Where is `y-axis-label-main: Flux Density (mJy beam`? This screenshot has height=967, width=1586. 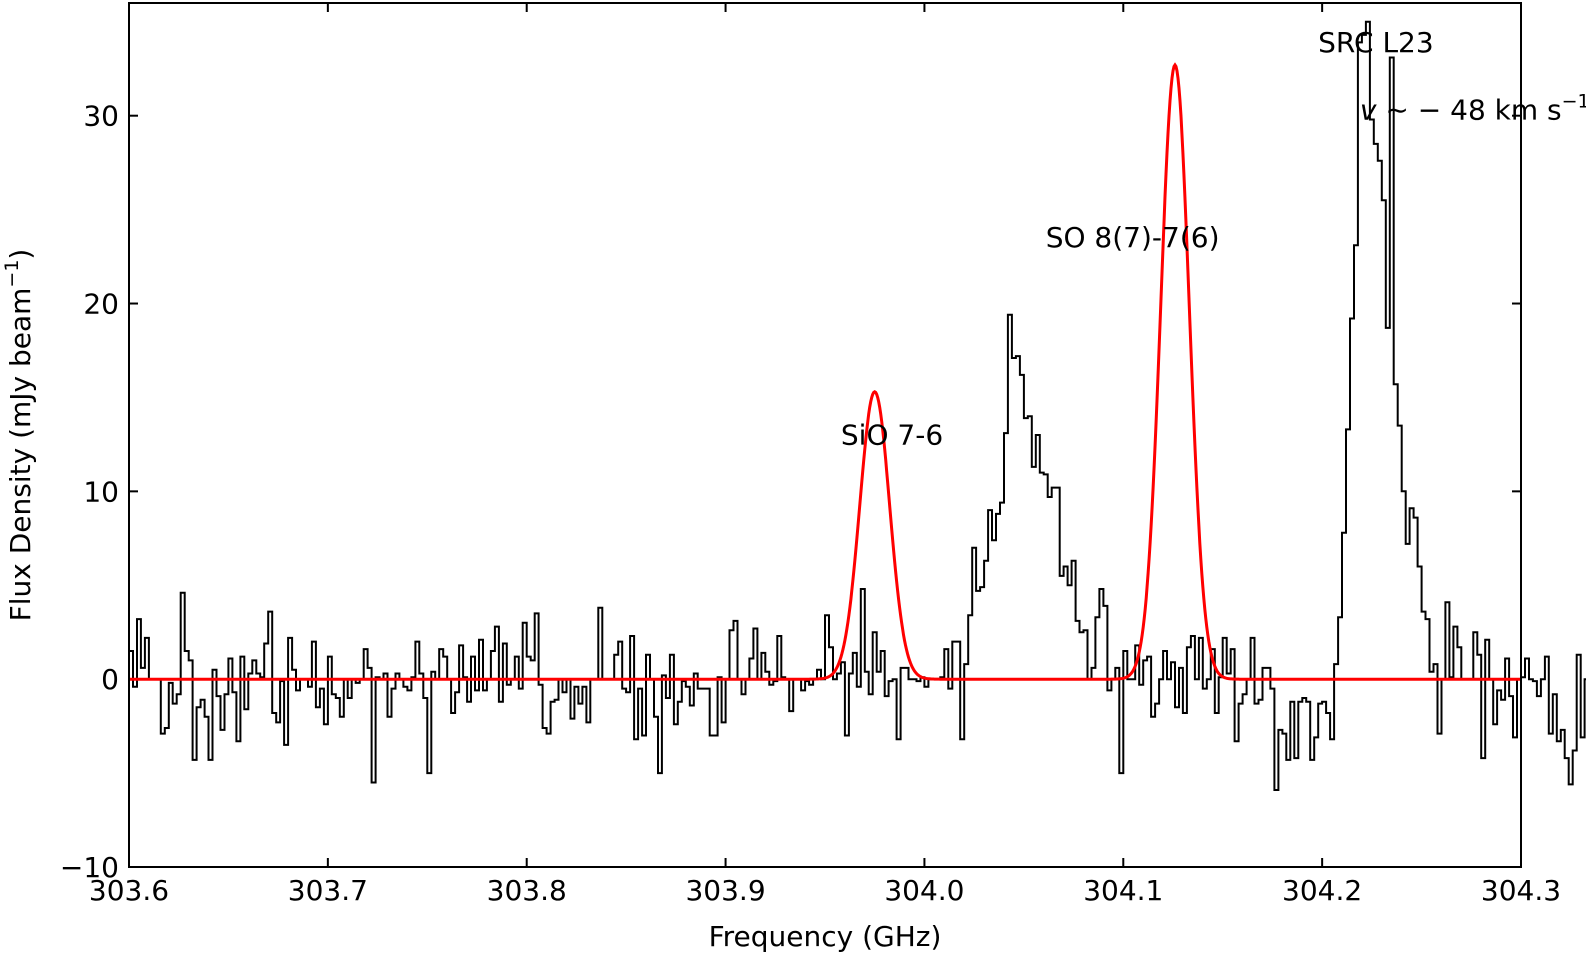 y-axis-label-main: Flux Density (mJy beam is located at coordinates (20, 455).